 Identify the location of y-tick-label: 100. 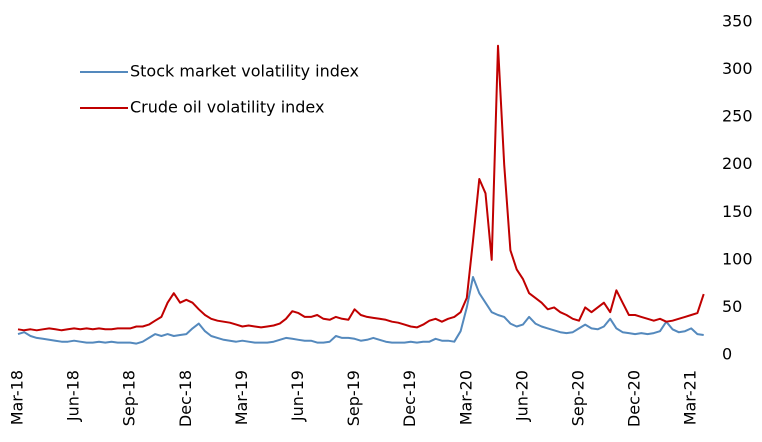
(737, 258).